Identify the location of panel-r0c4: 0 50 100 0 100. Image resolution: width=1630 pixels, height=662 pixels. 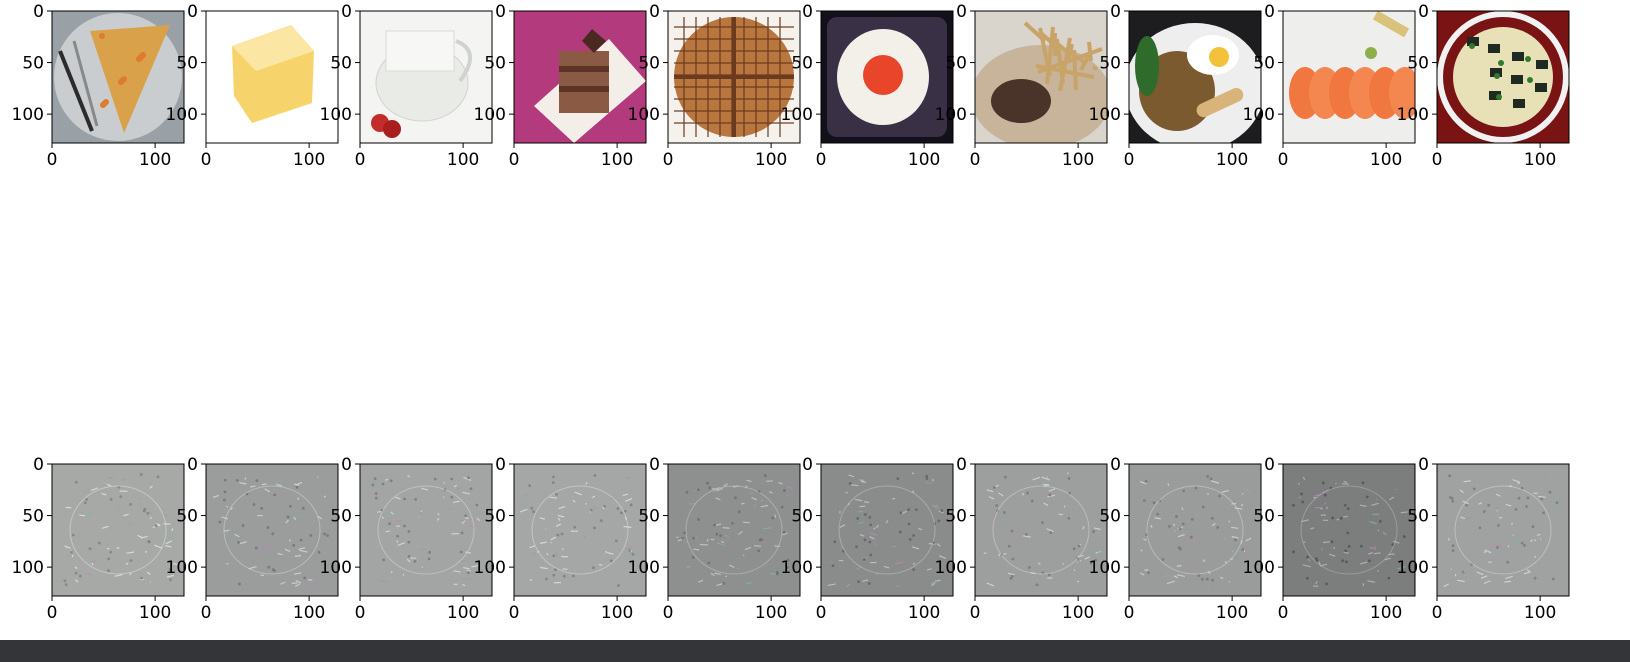
(714, 86).